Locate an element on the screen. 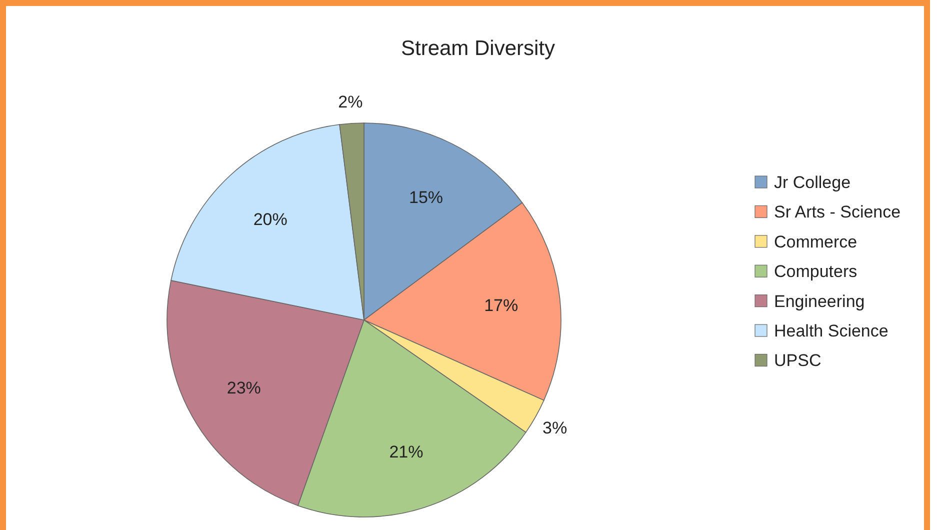 This screenshot has width=942, height=530. legend-label: Jr College is located at coordinates (812, 182).